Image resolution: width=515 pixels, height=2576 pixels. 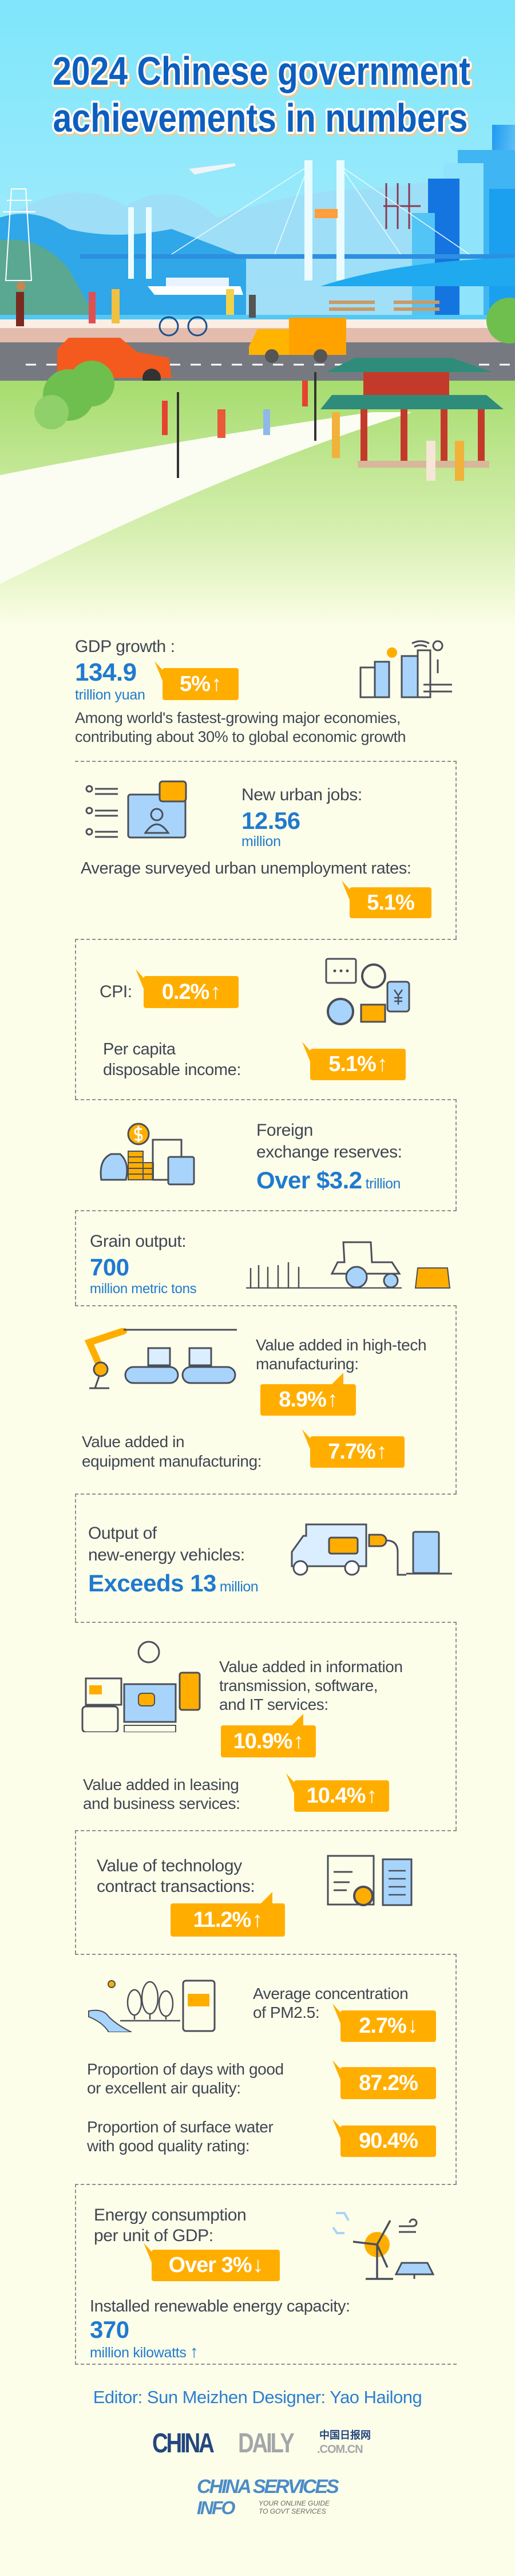 I want to click on it-badge: 10.9% ↑, so click(x=268, y=1741).